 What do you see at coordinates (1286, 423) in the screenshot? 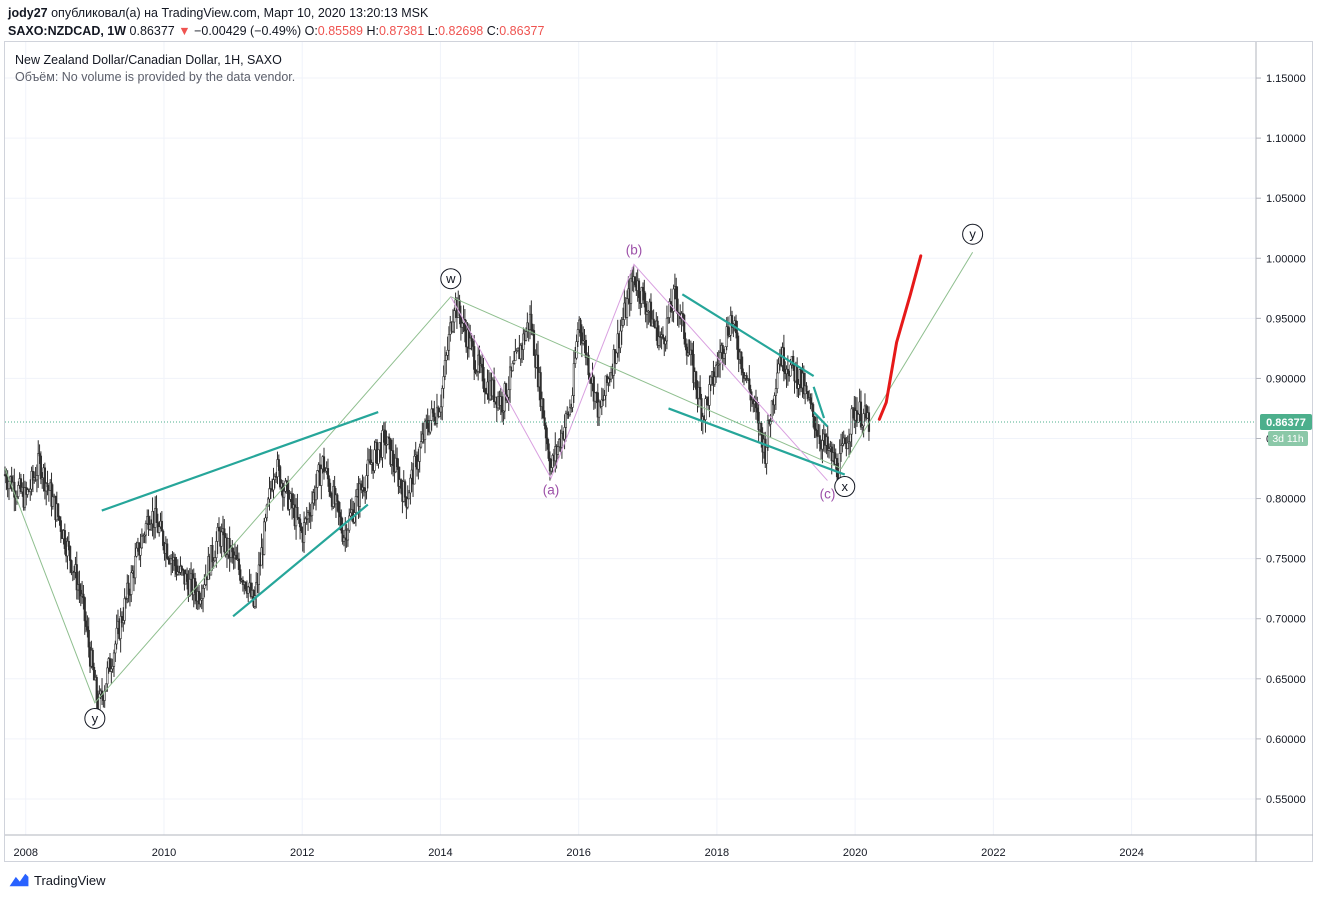
I see `price-tag-value: 0.86377` at bounding box center [1286, 423].